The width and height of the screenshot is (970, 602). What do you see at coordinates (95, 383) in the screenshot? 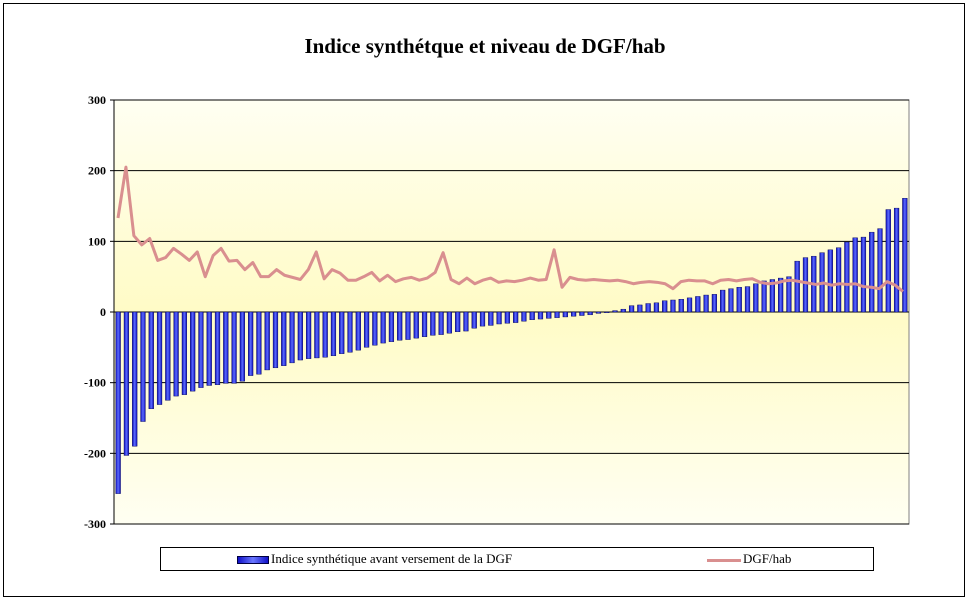
I see `y-tick-label: -100` at bounding box center [95, 383].